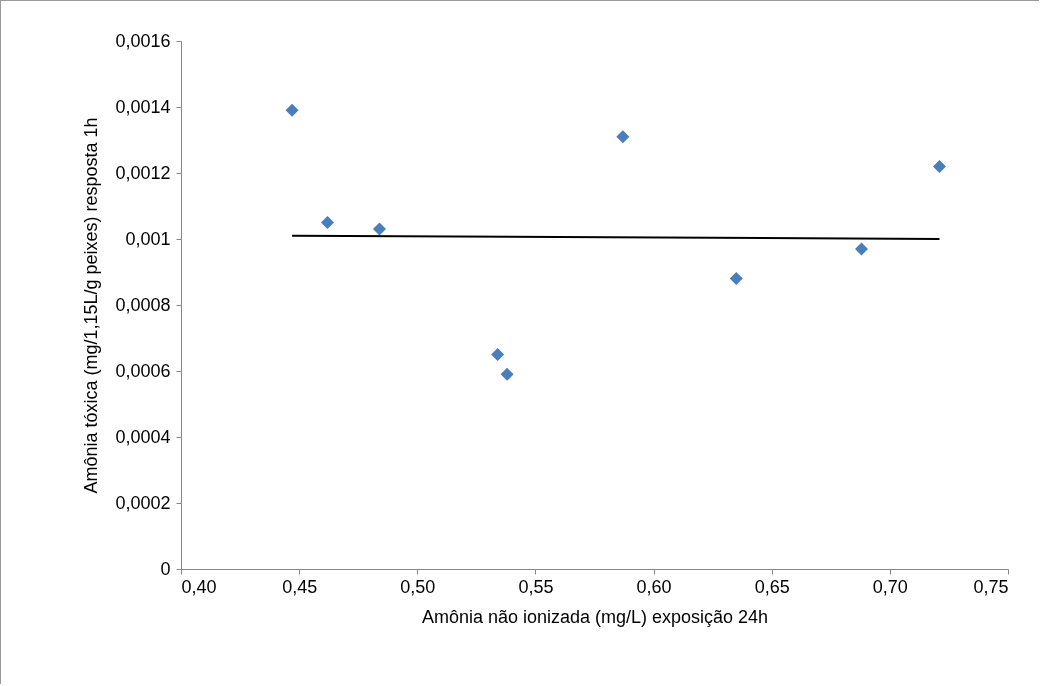  Describe the element at coordinates (143, 370) in the screenshot. I see `y-tick-label: 0,0006` at that location.